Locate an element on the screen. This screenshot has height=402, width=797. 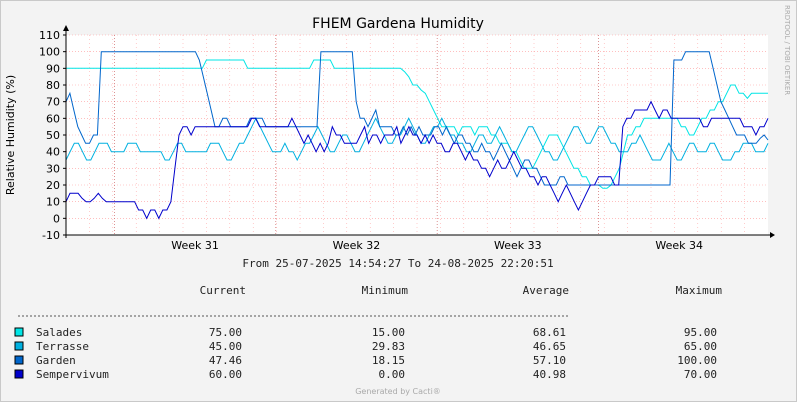
legend-maximum-garden: 100.00 is located at coordinates (697, 360).